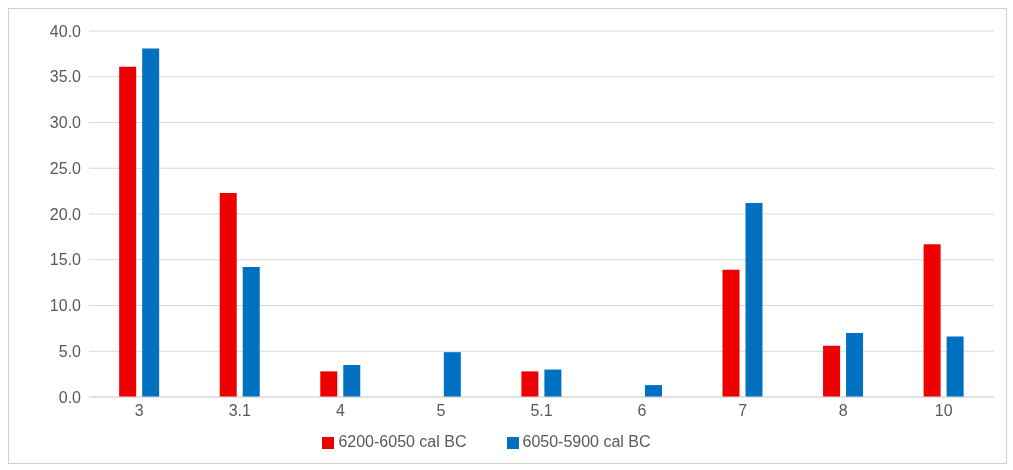  What do you see at coordinates (943, 411) in the screenshot?
I see `x-tick-label: 10` at bounding box center [943, 411].